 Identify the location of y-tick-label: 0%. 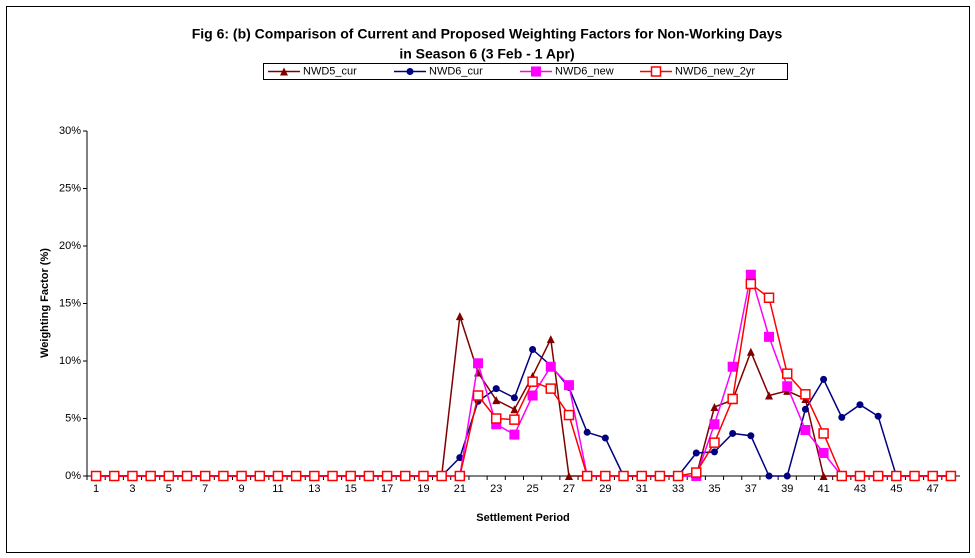
(73, 476).